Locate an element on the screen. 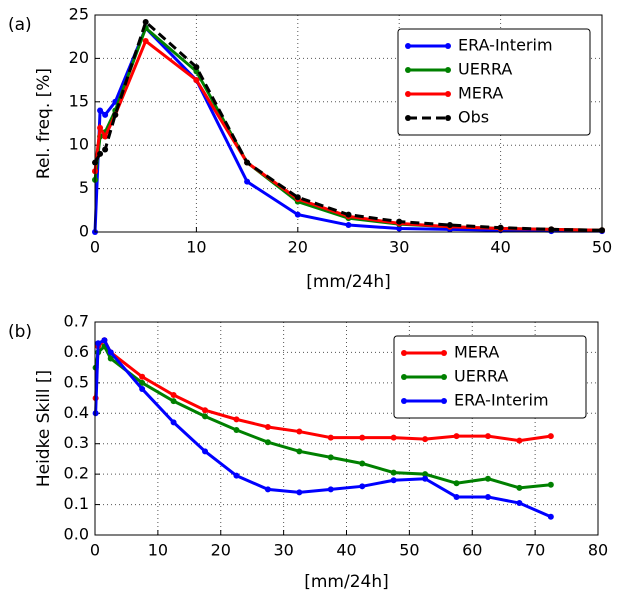 The height and width of the screenshot is (597, 622). y-tick-label: 0.0 is located at coordinates (76, 534).